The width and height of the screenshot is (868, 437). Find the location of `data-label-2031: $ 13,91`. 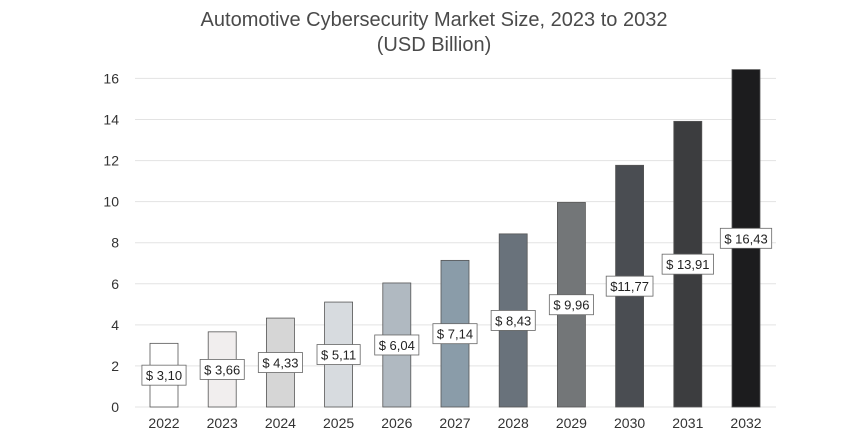

data-label-2031: $ 13,91 is located at coordinates (687, 264).